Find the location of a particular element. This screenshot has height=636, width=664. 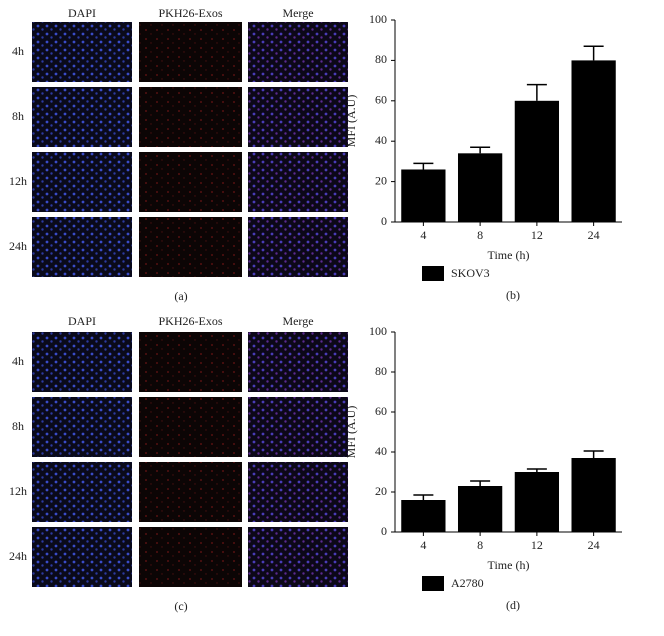

panel-caption: (c) is located at coordinates (180, 606).